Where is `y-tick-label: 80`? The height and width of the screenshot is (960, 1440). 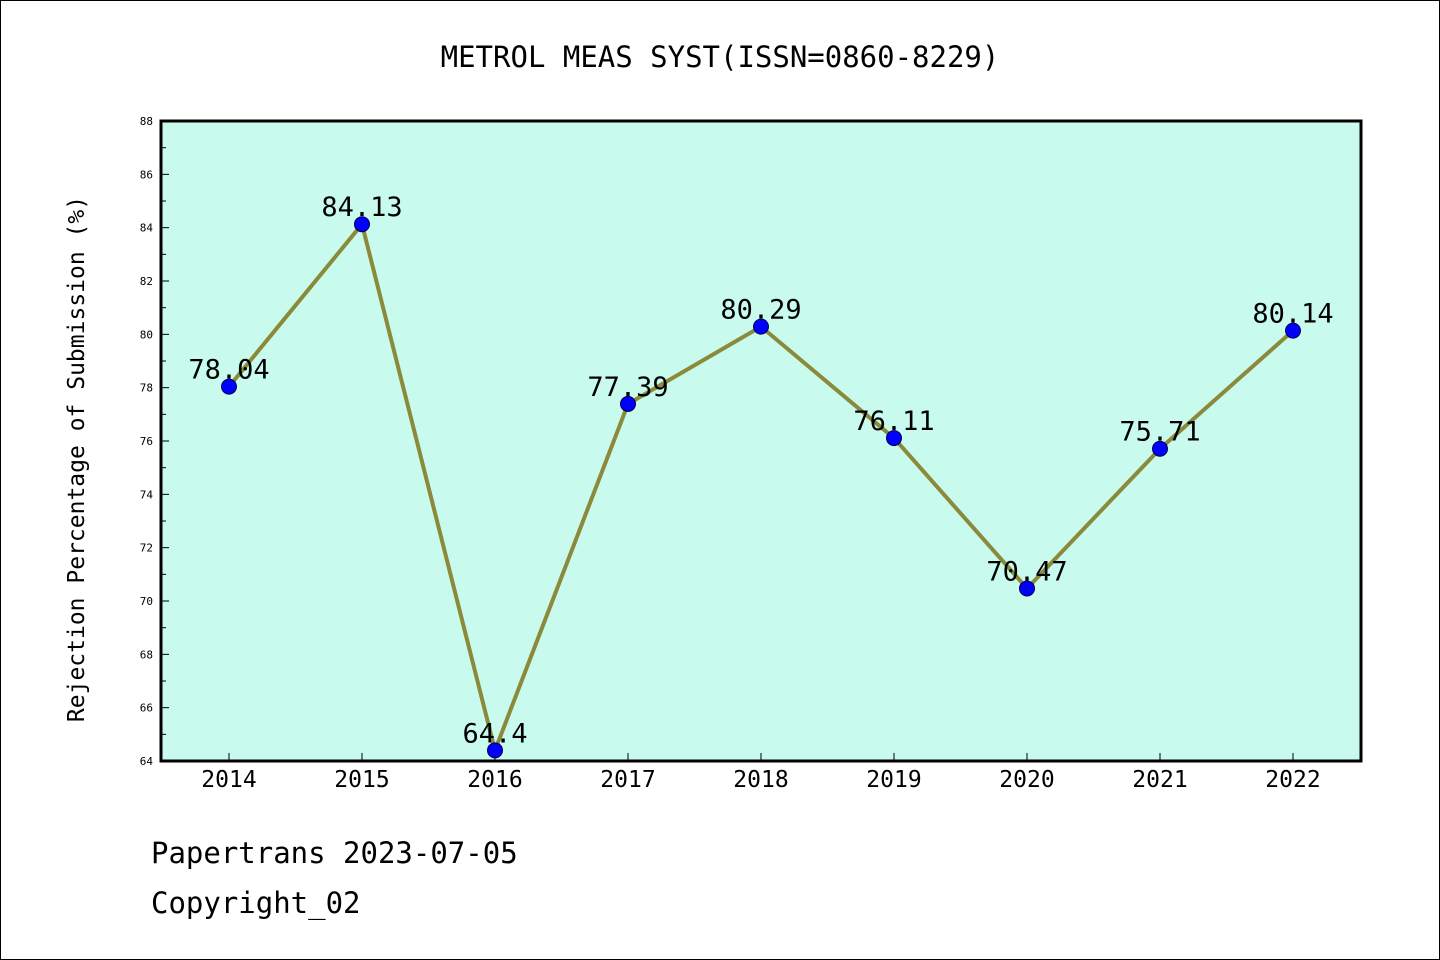 y-tick-label: 80 is located at coordinates (146, 334).